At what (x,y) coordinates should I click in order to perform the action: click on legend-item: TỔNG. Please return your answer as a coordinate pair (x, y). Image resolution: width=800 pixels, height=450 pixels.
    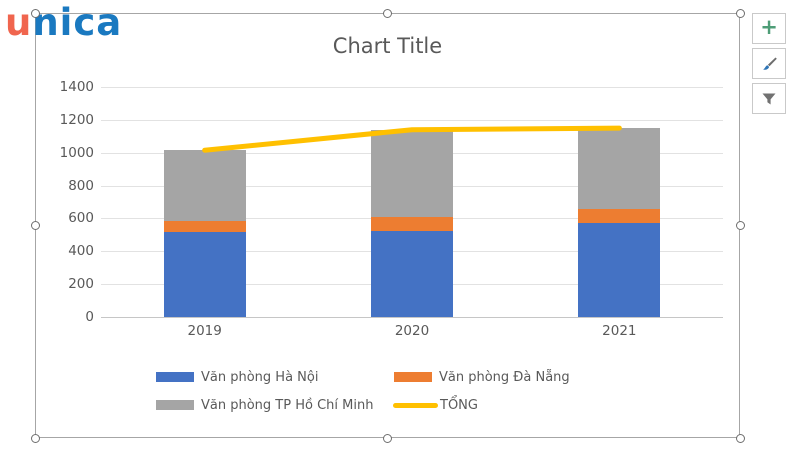
    Looking at the image, I should click on (435, 405).